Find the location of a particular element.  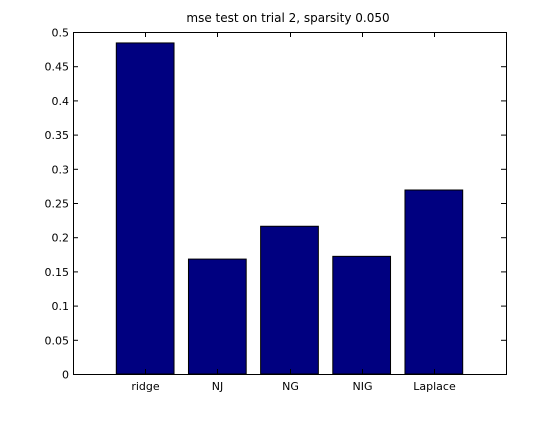

bar-laplace is located at coordinates (434, 282).